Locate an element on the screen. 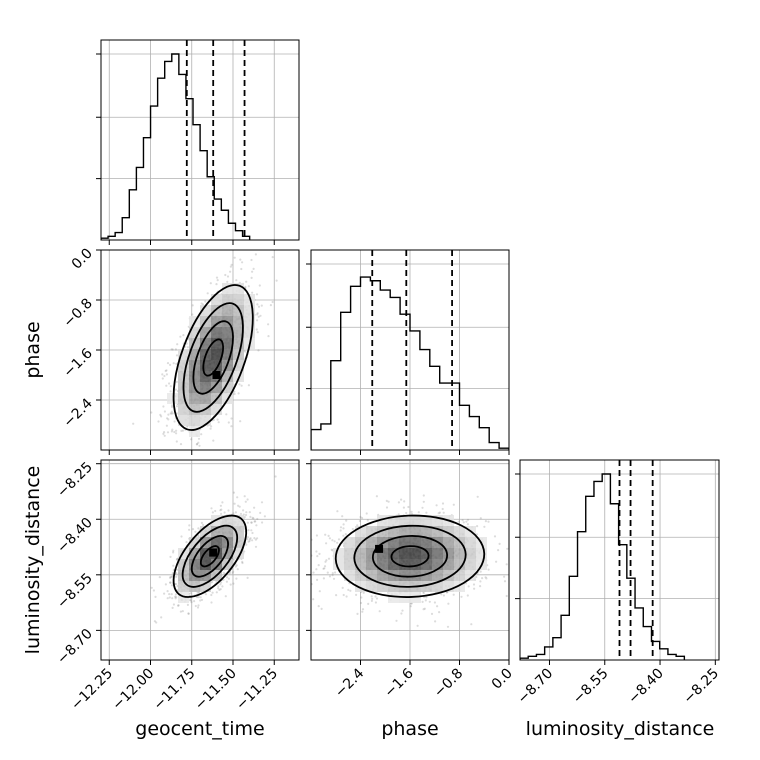 The image size is (760, 760). x-tick-label: −8.25 is located at coordinates (701, 687).